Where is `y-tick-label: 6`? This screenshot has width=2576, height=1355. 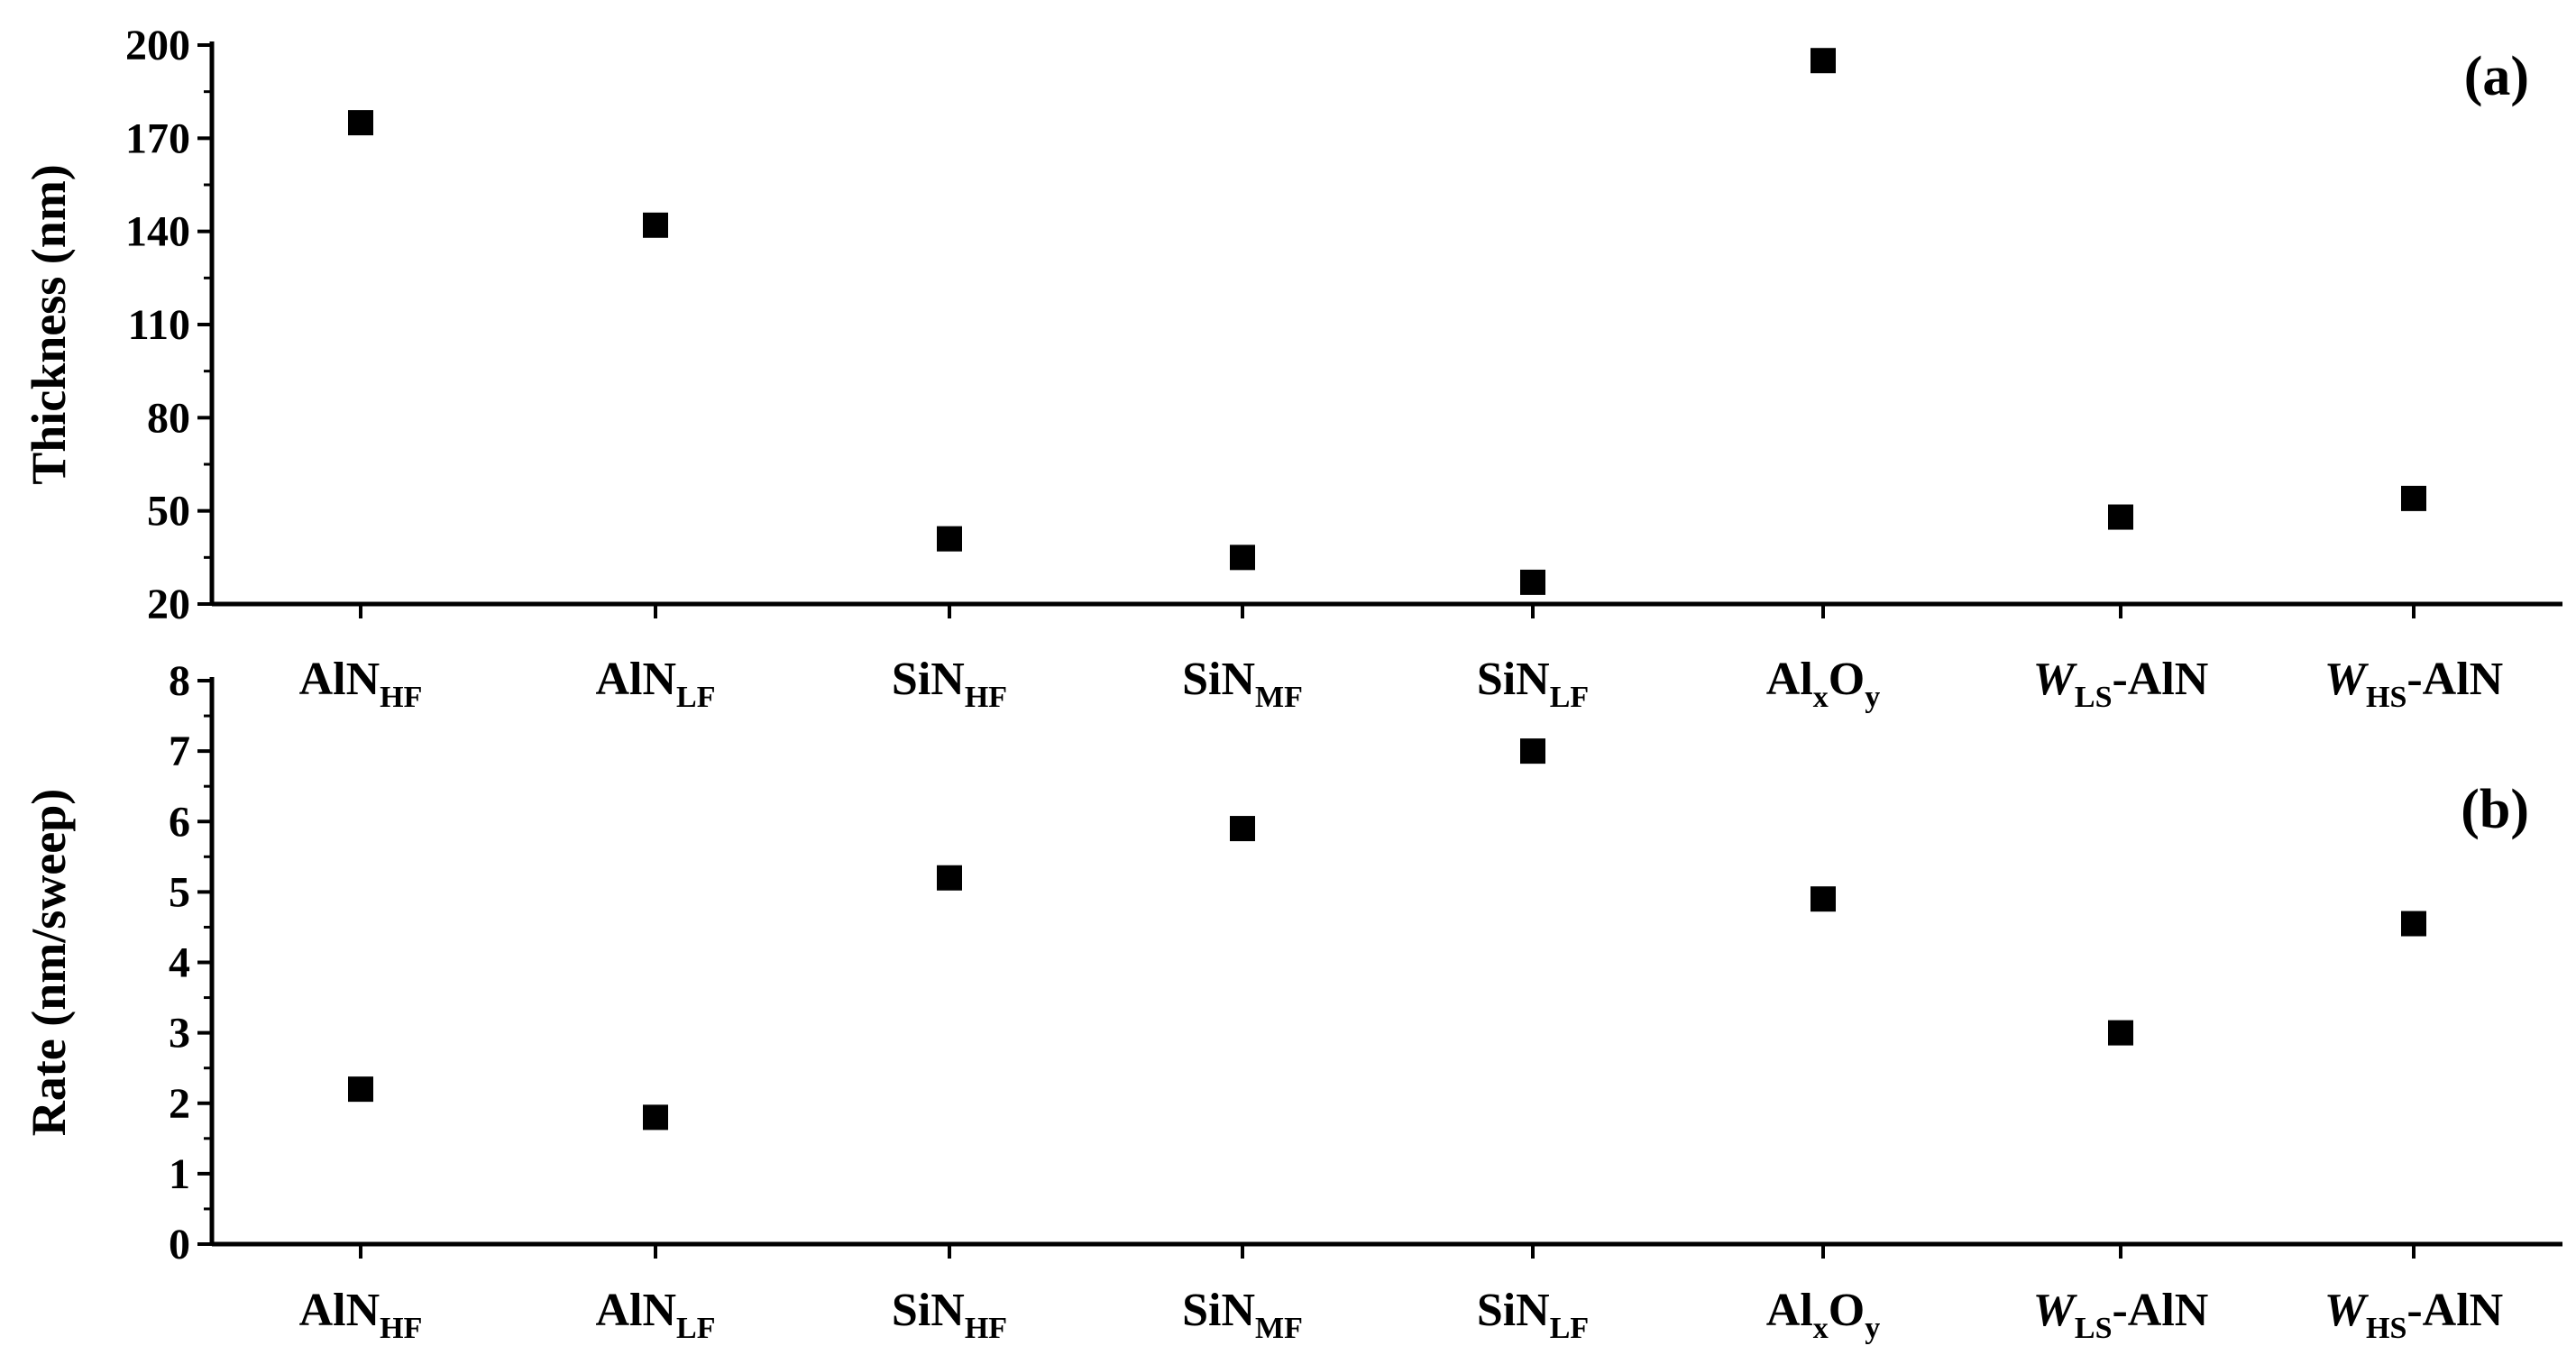 y-tick-label: 6 is located at coordinates (179, 822).